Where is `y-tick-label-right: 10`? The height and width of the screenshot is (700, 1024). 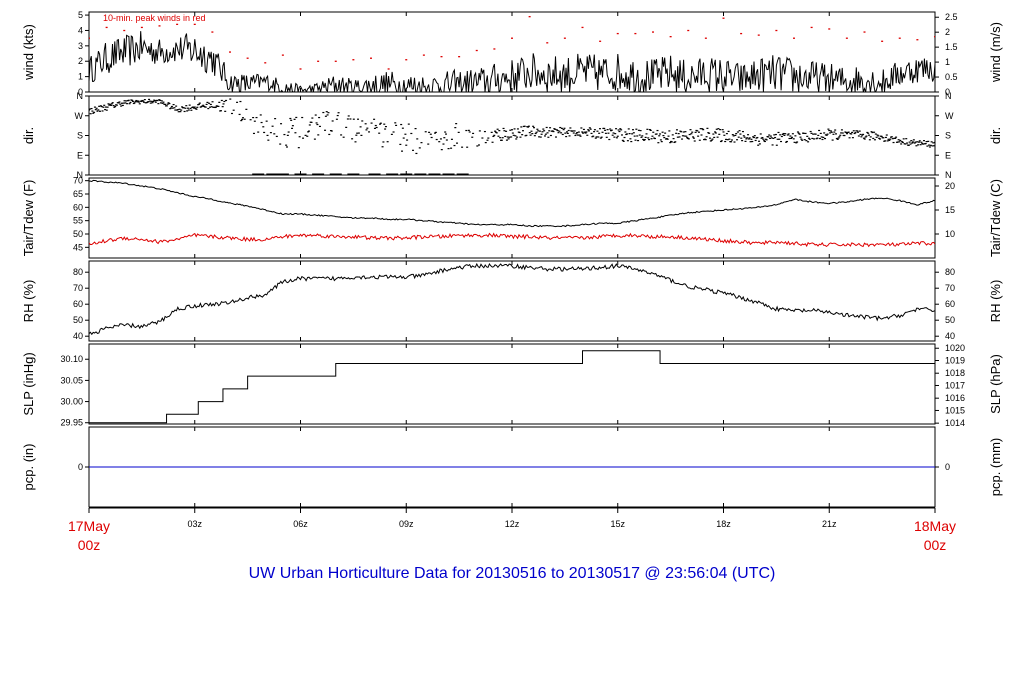
y-tick-label-right: 10 is located at coordinates (950, 234).